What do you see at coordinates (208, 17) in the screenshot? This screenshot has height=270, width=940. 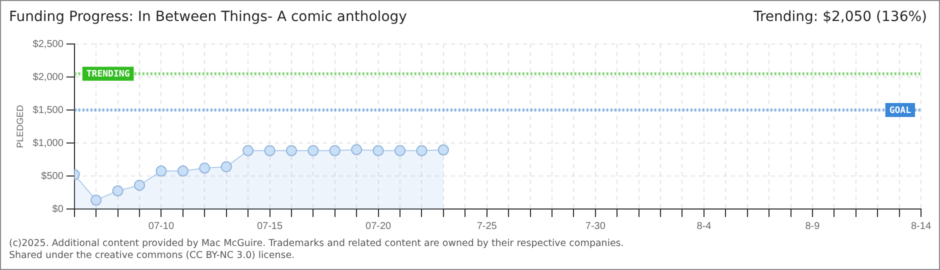 I see `chart-title: Funding Progress: In Between Things- A comic anthology` at bounding box center [208, 17].